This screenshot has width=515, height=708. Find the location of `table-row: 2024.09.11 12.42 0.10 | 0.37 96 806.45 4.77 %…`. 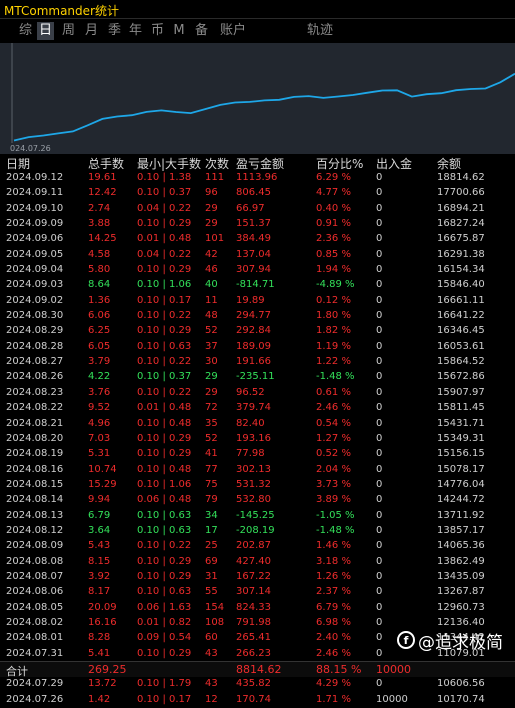

table-row: 2024.09.11 12.42 0.10 | 0.37 96 806.45 4.77 %… is located at coordinates (257, 193).